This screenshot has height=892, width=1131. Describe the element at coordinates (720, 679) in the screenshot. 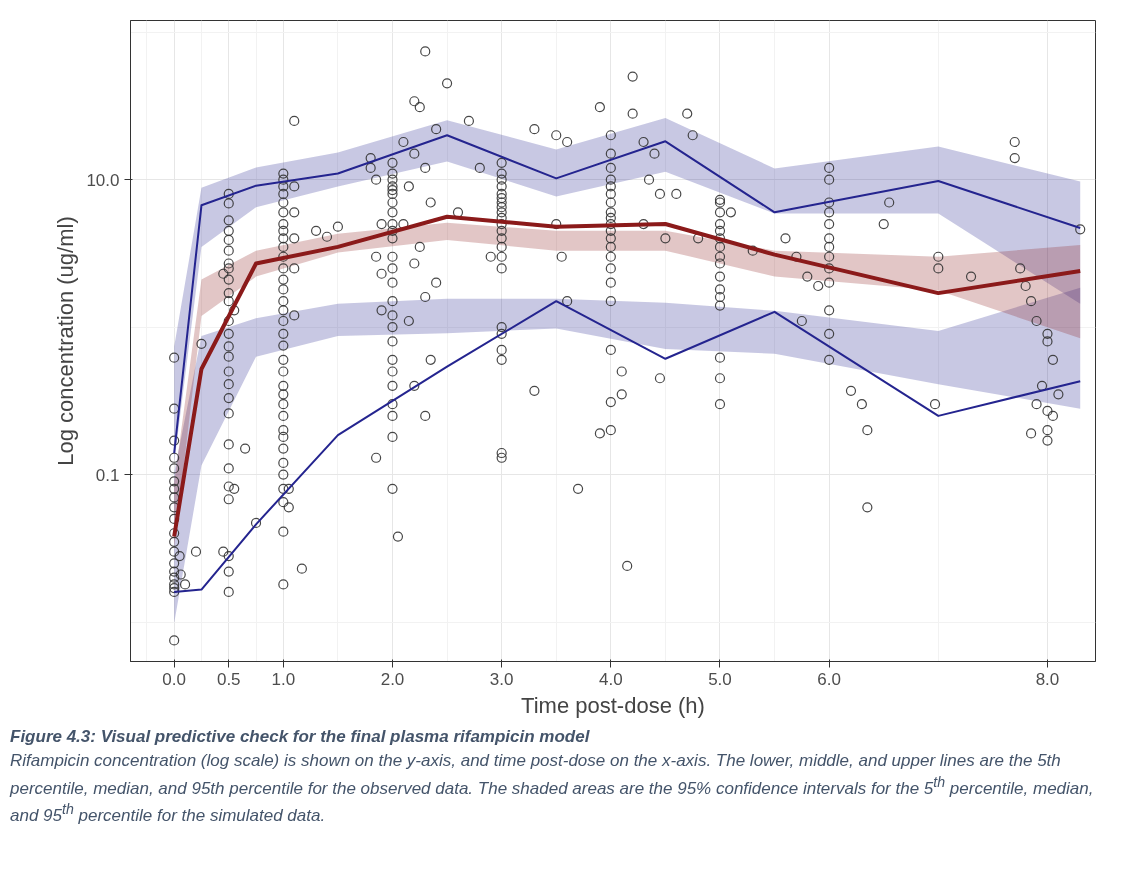

I see `x-tick-label: 5.0` at that location.